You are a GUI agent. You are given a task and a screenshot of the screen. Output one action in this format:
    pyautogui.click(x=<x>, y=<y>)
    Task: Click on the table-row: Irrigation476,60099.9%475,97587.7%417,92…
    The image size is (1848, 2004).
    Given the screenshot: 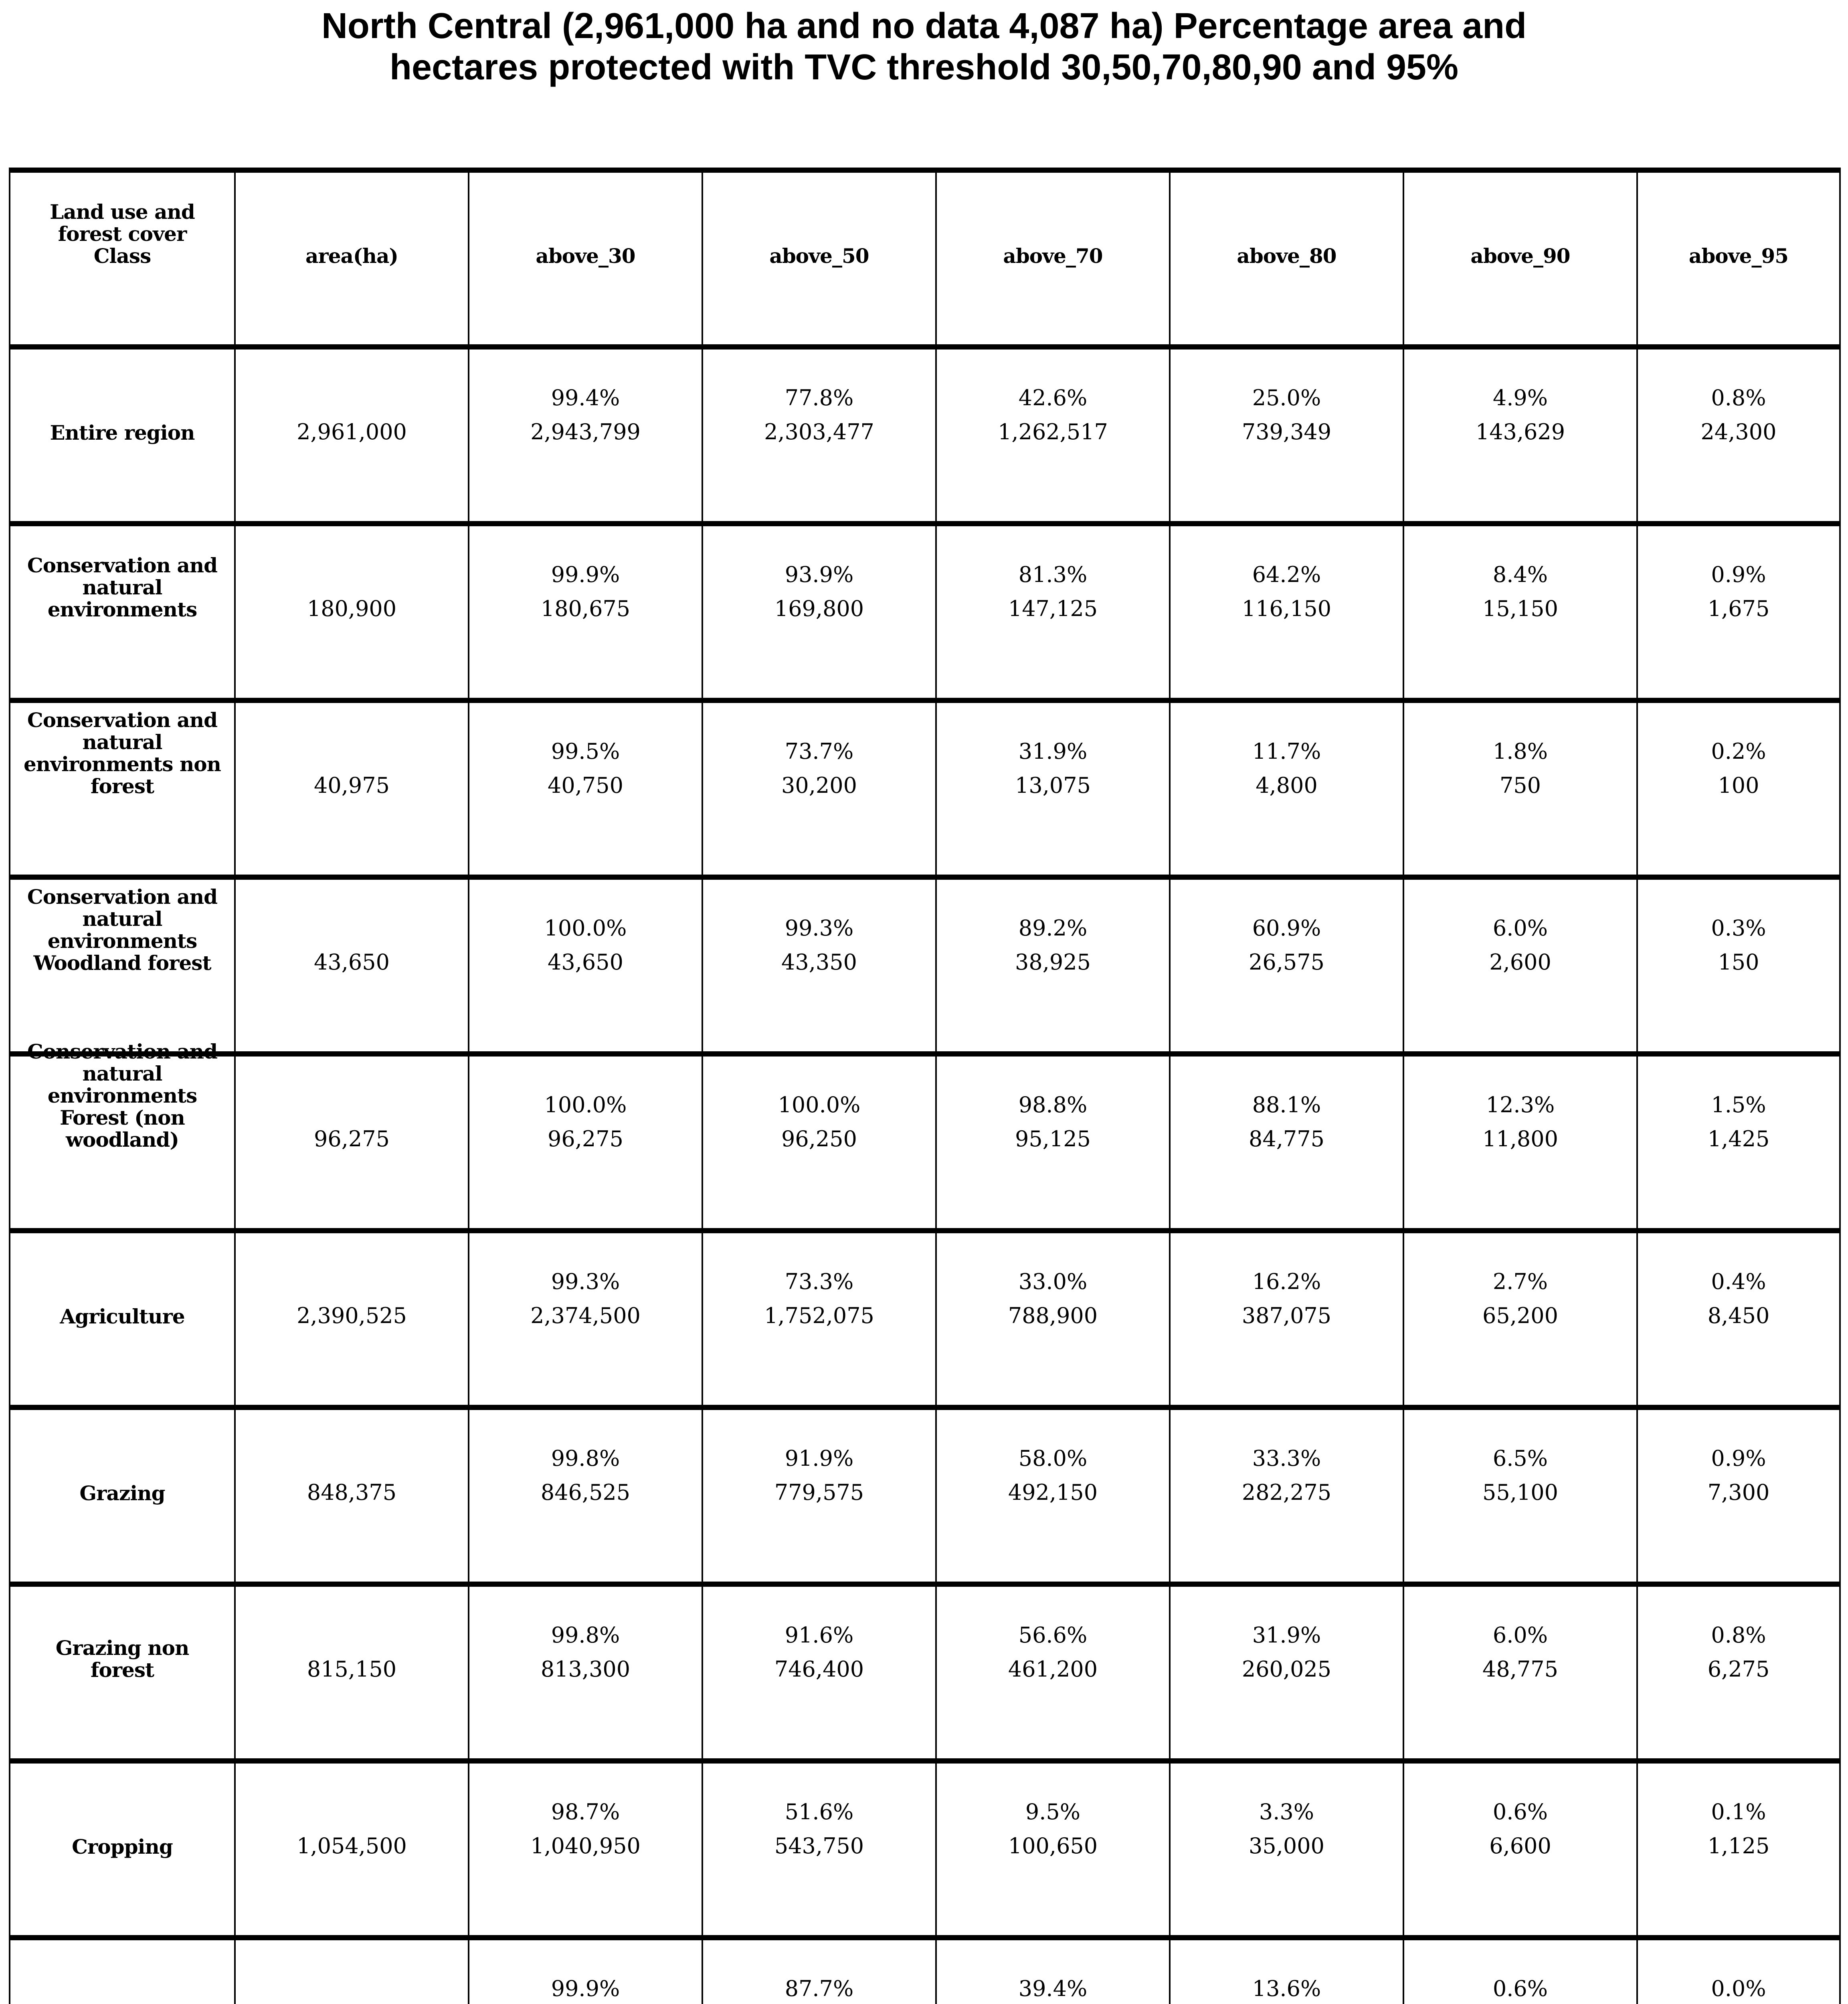 What is the action you would take?
    pyautogui.click(x=925, y=1970)
    